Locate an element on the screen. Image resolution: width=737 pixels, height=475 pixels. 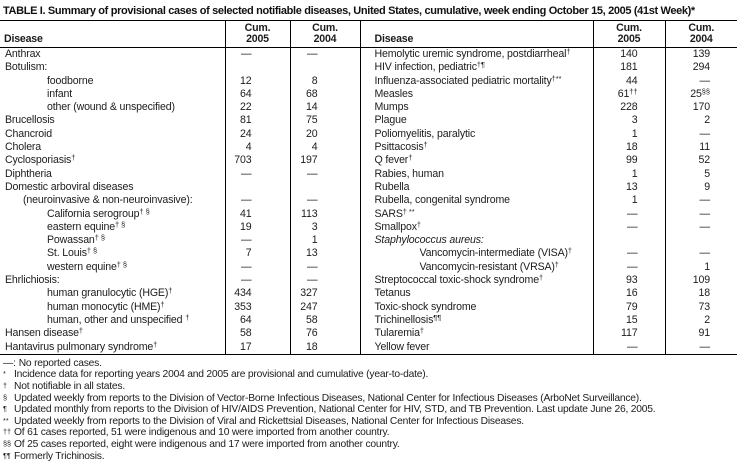
disease-cell: California serogroup† § is located at coordinates (113, 214).